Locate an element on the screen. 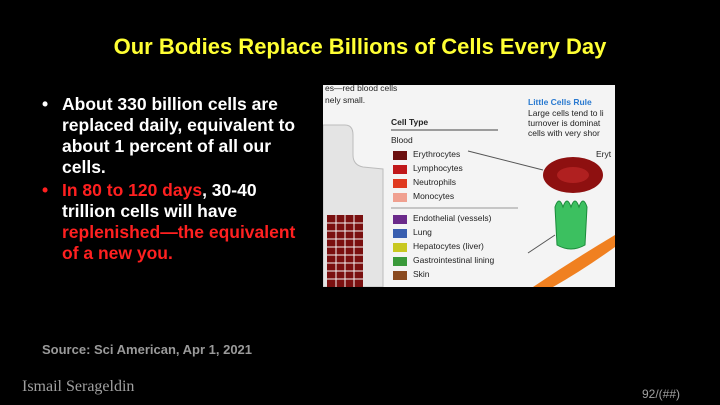  bullet-text: , 30-40 trillion cells will have is located at coordinates (159, 200).